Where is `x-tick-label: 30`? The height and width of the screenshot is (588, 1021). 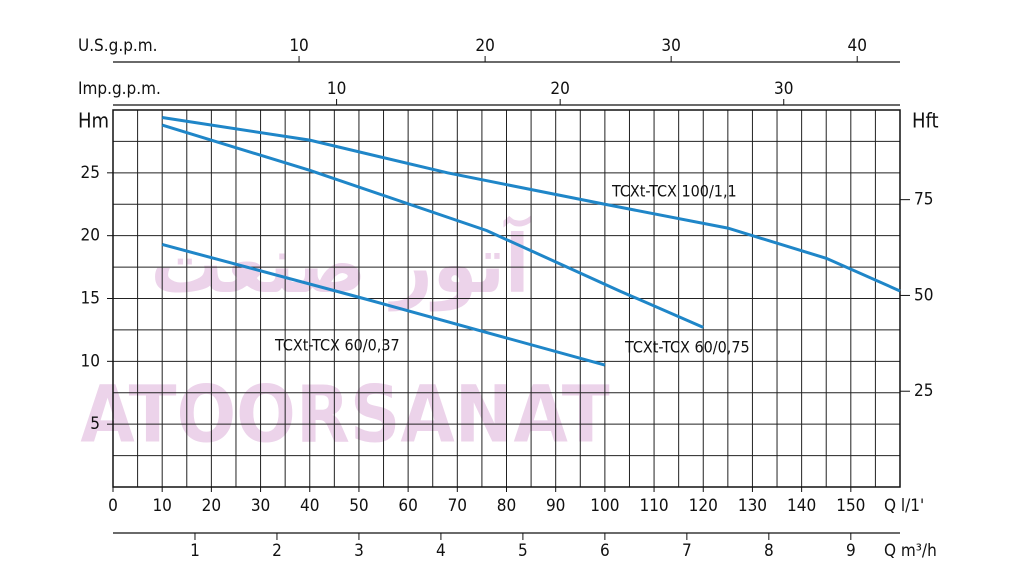
x-tick-label: 30 is located at coordinates (260, 506).